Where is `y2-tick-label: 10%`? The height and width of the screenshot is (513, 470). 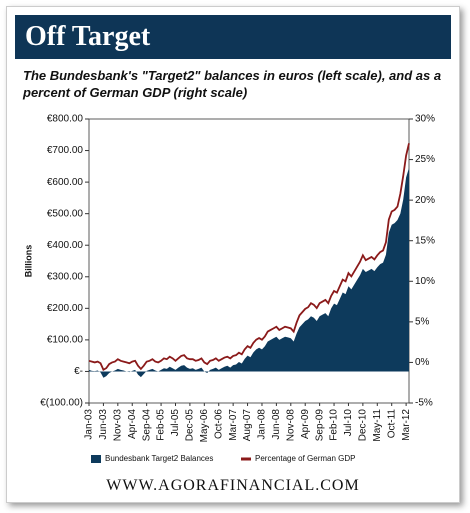
y2-tick-label: 10% is located at coordinates (425, 281).